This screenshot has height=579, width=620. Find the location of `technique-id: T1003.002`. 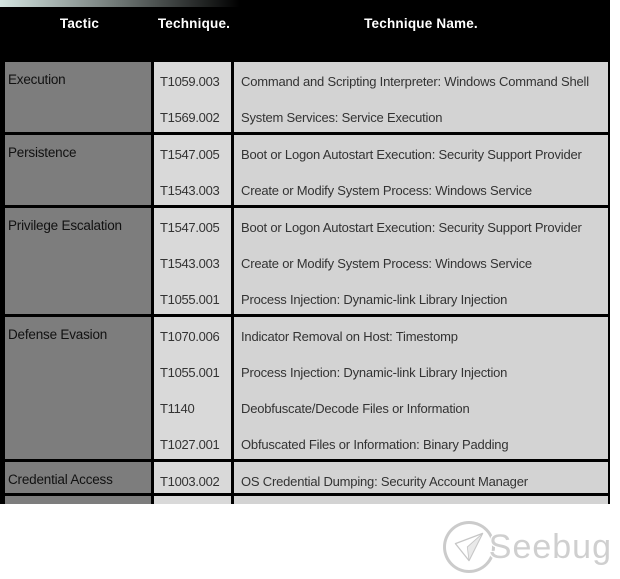

technique-id: T1003.002 is located at coordinates (190, 481).